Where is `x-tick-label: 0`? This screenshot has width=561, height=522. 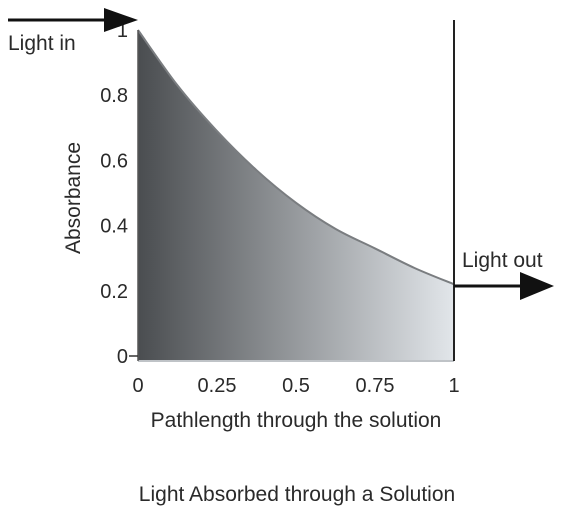
x-tick-label: 0 is located at coordinates (137, 386).